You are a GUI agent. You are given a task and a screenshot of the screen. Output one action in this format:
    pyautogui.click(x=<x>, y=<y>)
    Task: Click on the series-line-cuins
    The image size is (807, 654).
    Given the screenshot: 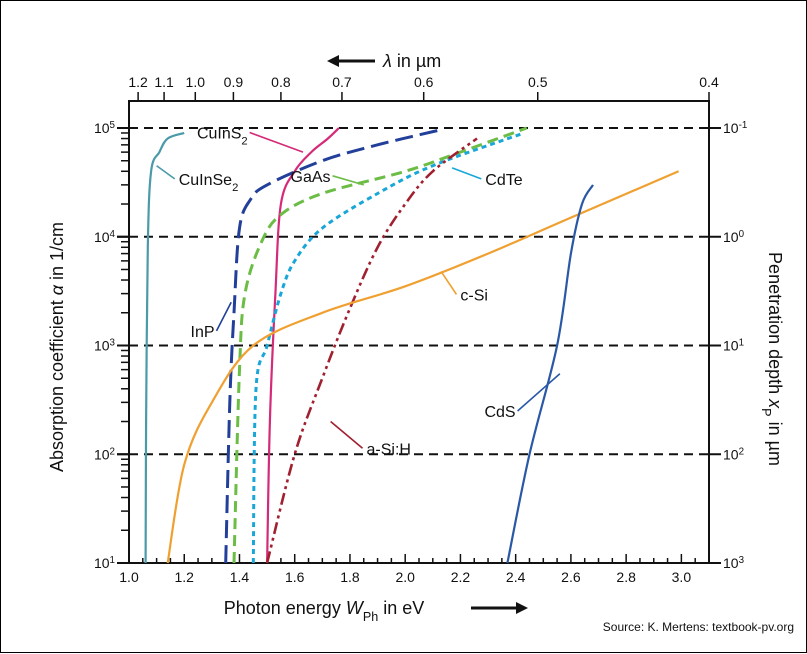 What is the action you would take?
    pyautogui.click(x=303, y=345)
    